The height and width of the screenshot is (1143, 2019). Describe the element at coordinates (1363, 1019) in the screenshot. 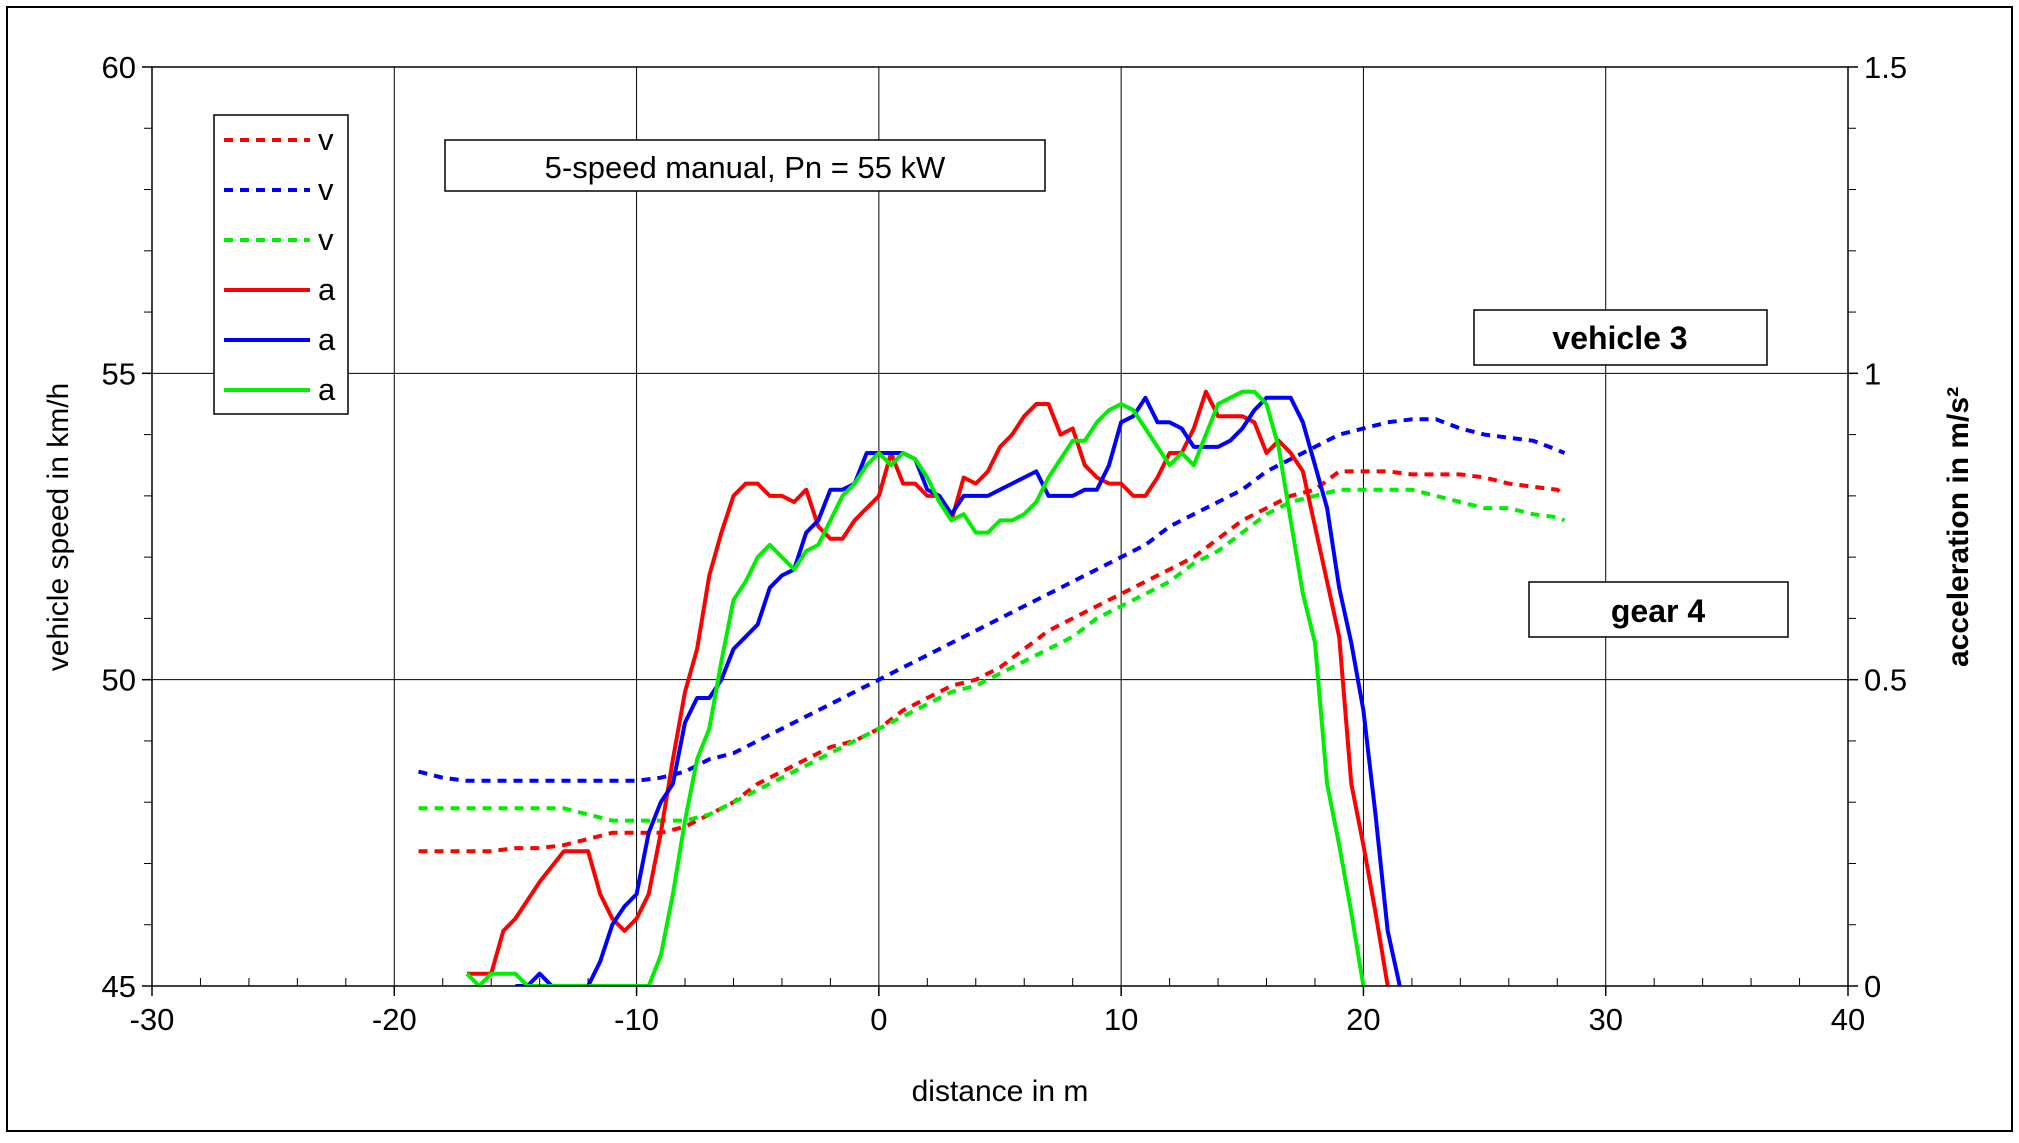

I see `x-tick-label: 20` at that location.